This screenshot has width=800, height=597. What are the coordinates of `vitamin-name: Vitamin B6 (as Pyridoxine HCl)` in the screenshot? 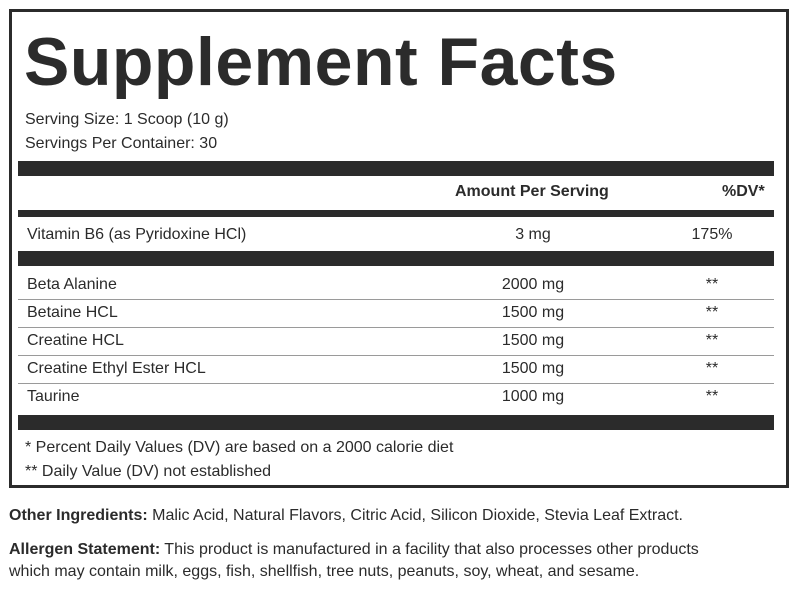 It's located at (137, 234).